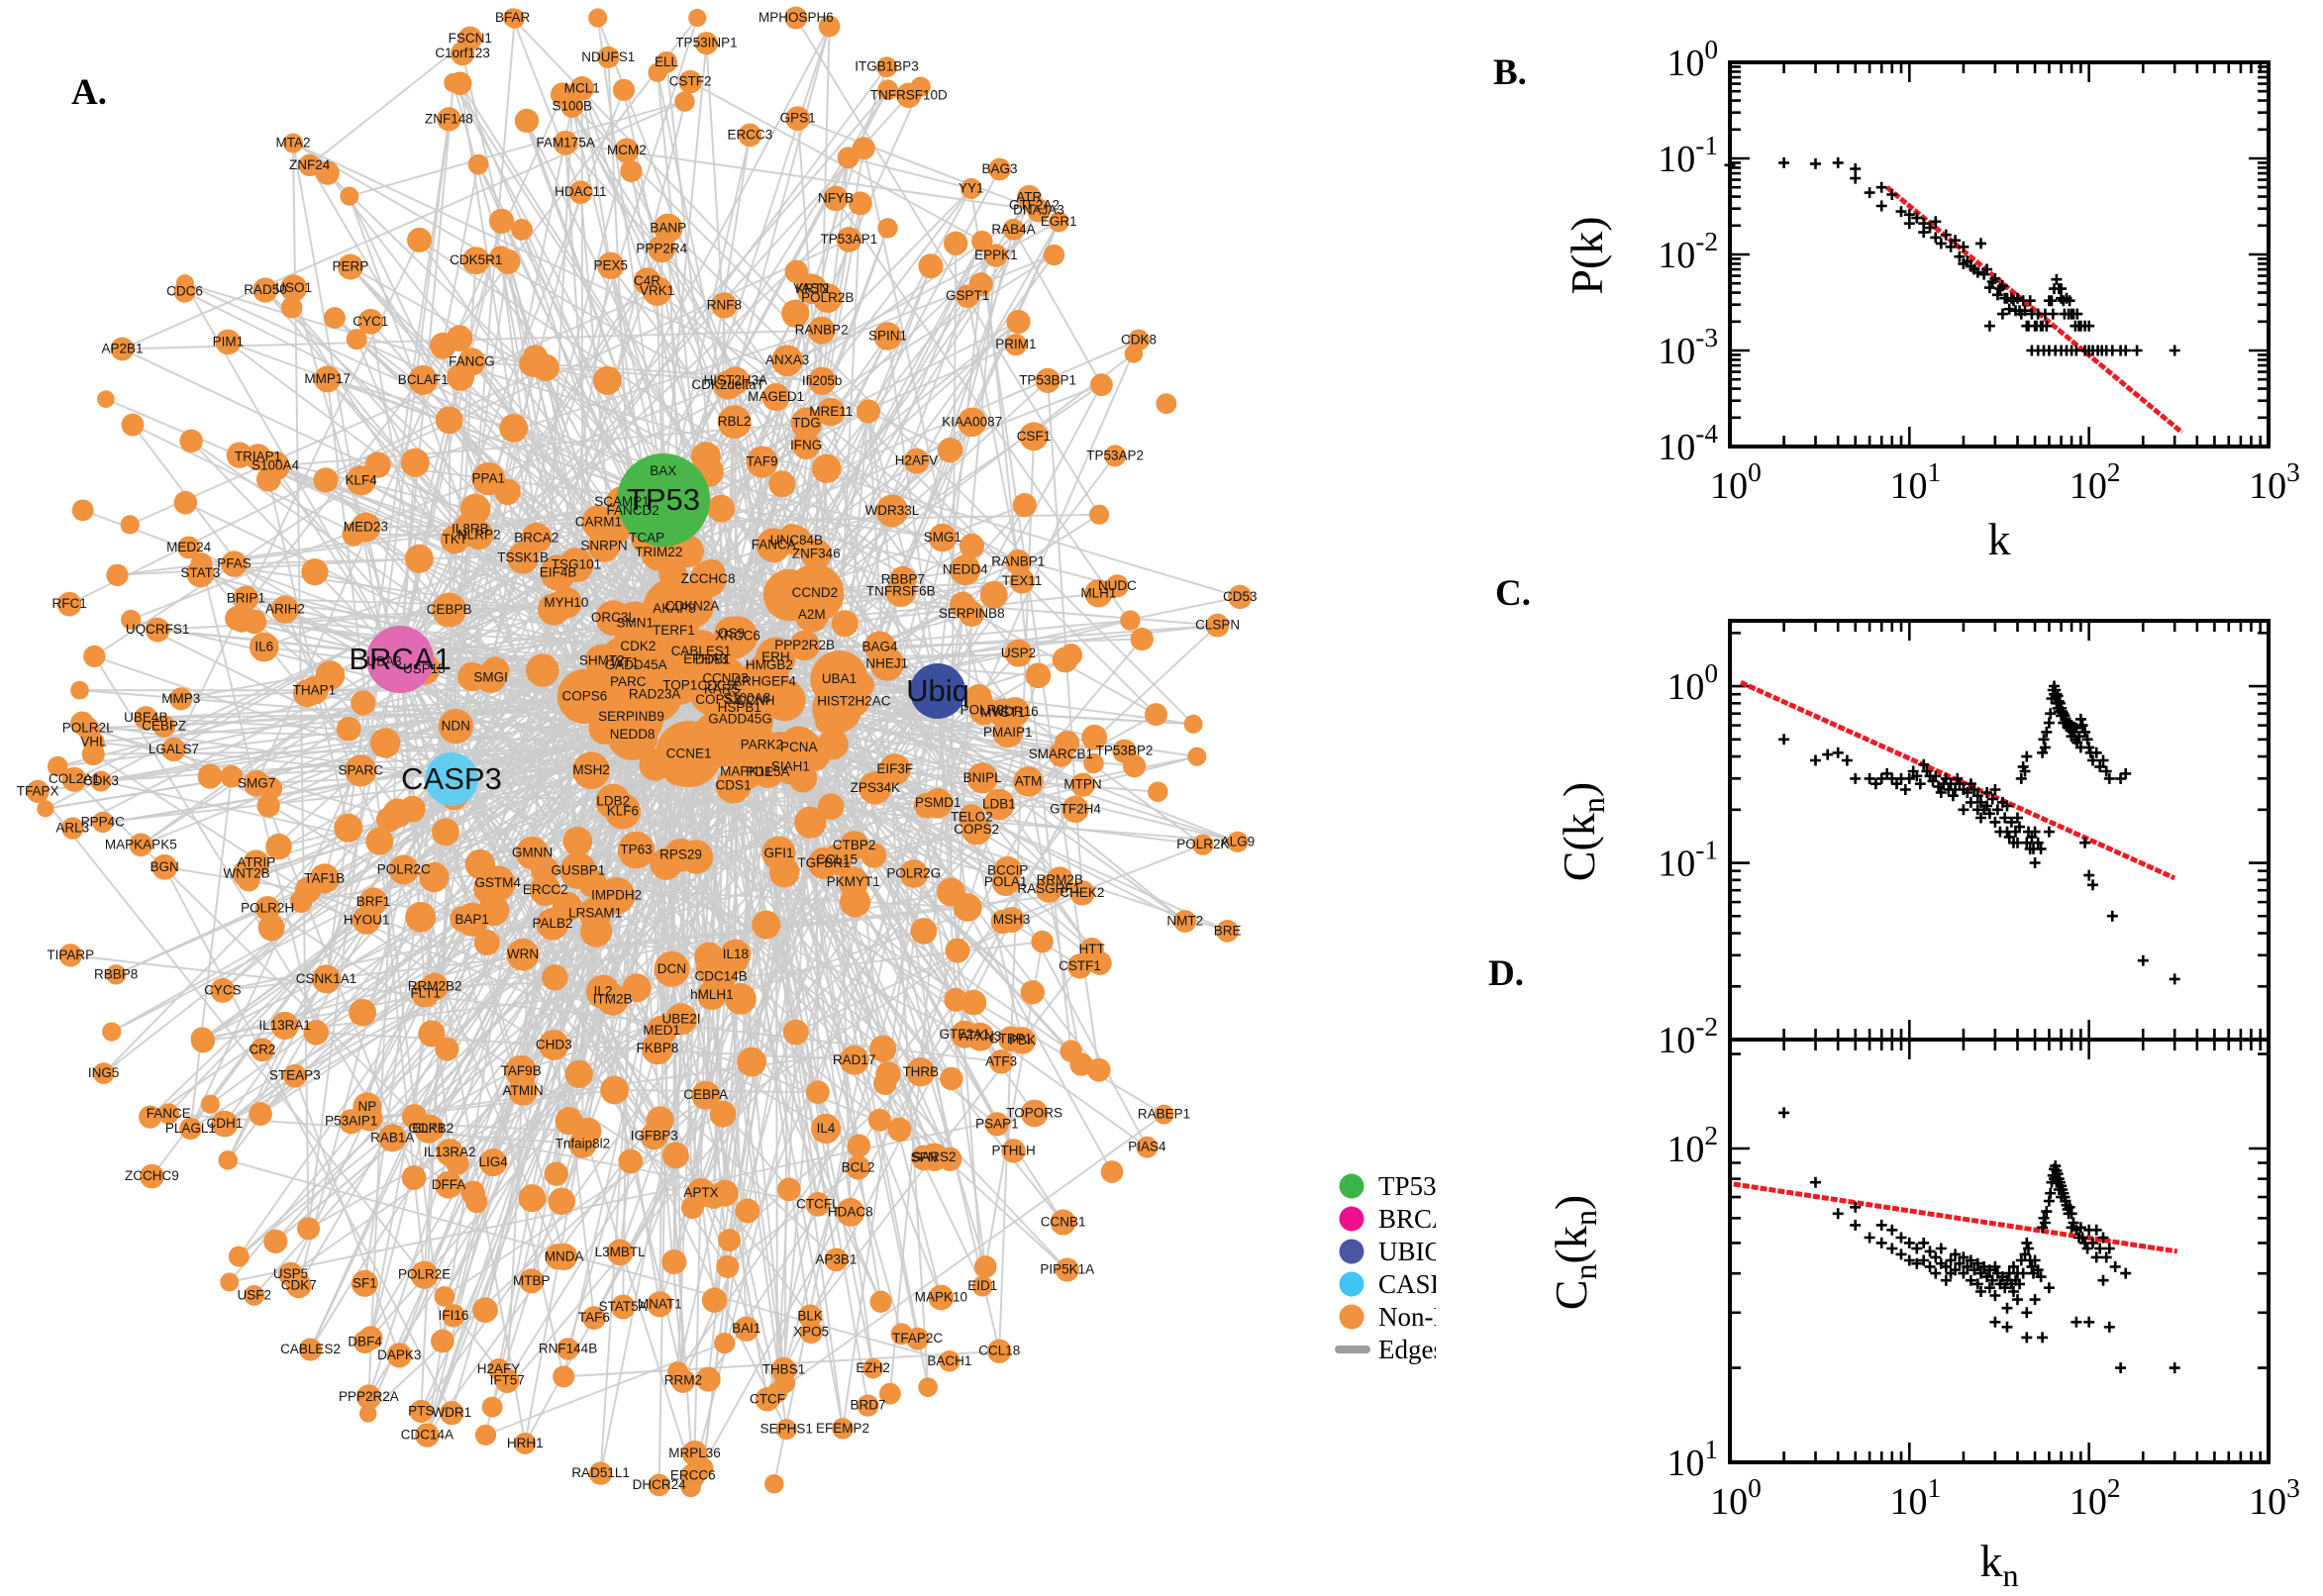 The height and width of the screenshot is (1596, 2323). What do you see at coordinates (937, 690) in the screenshot?
I see `hub-label-ubiq: Ubiq` at bounding box center [937, 690].